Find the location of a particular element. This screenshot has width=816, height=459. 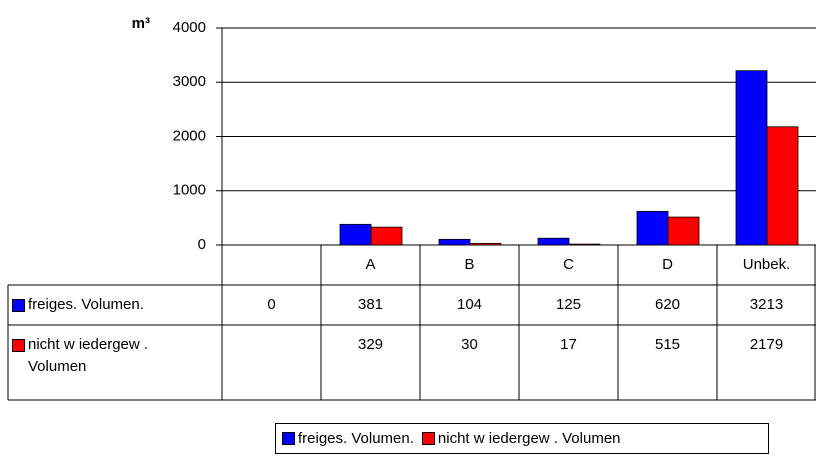

table-value: 104 is located at coordinates (469, 304).